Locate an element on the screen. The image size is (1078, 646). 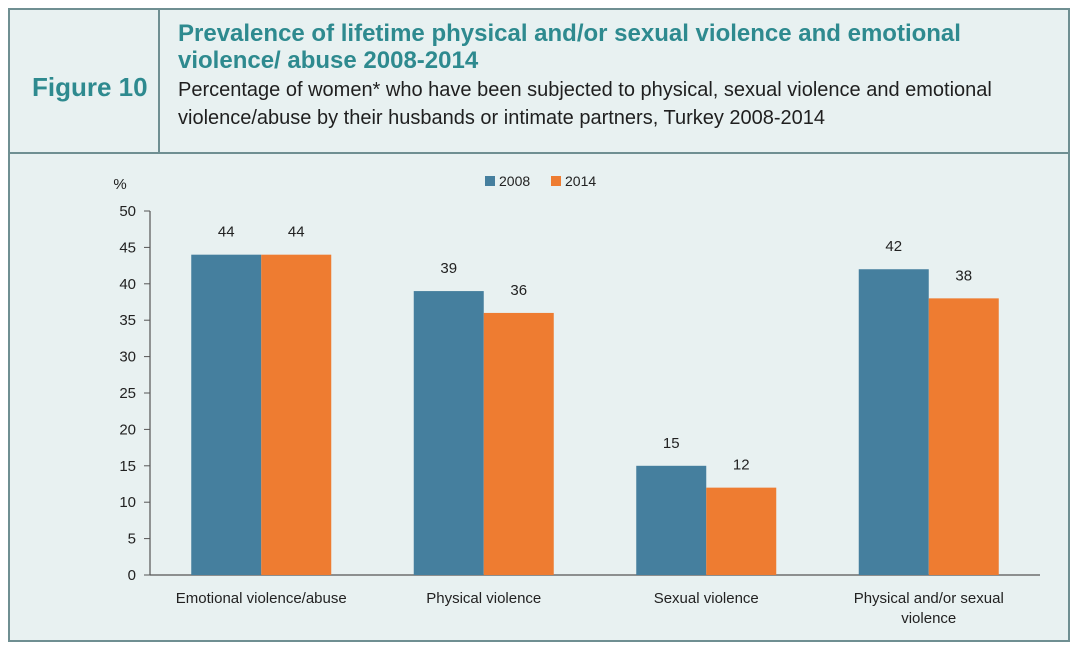
y-tick-label: 50 is located at coordinates (127, 211).